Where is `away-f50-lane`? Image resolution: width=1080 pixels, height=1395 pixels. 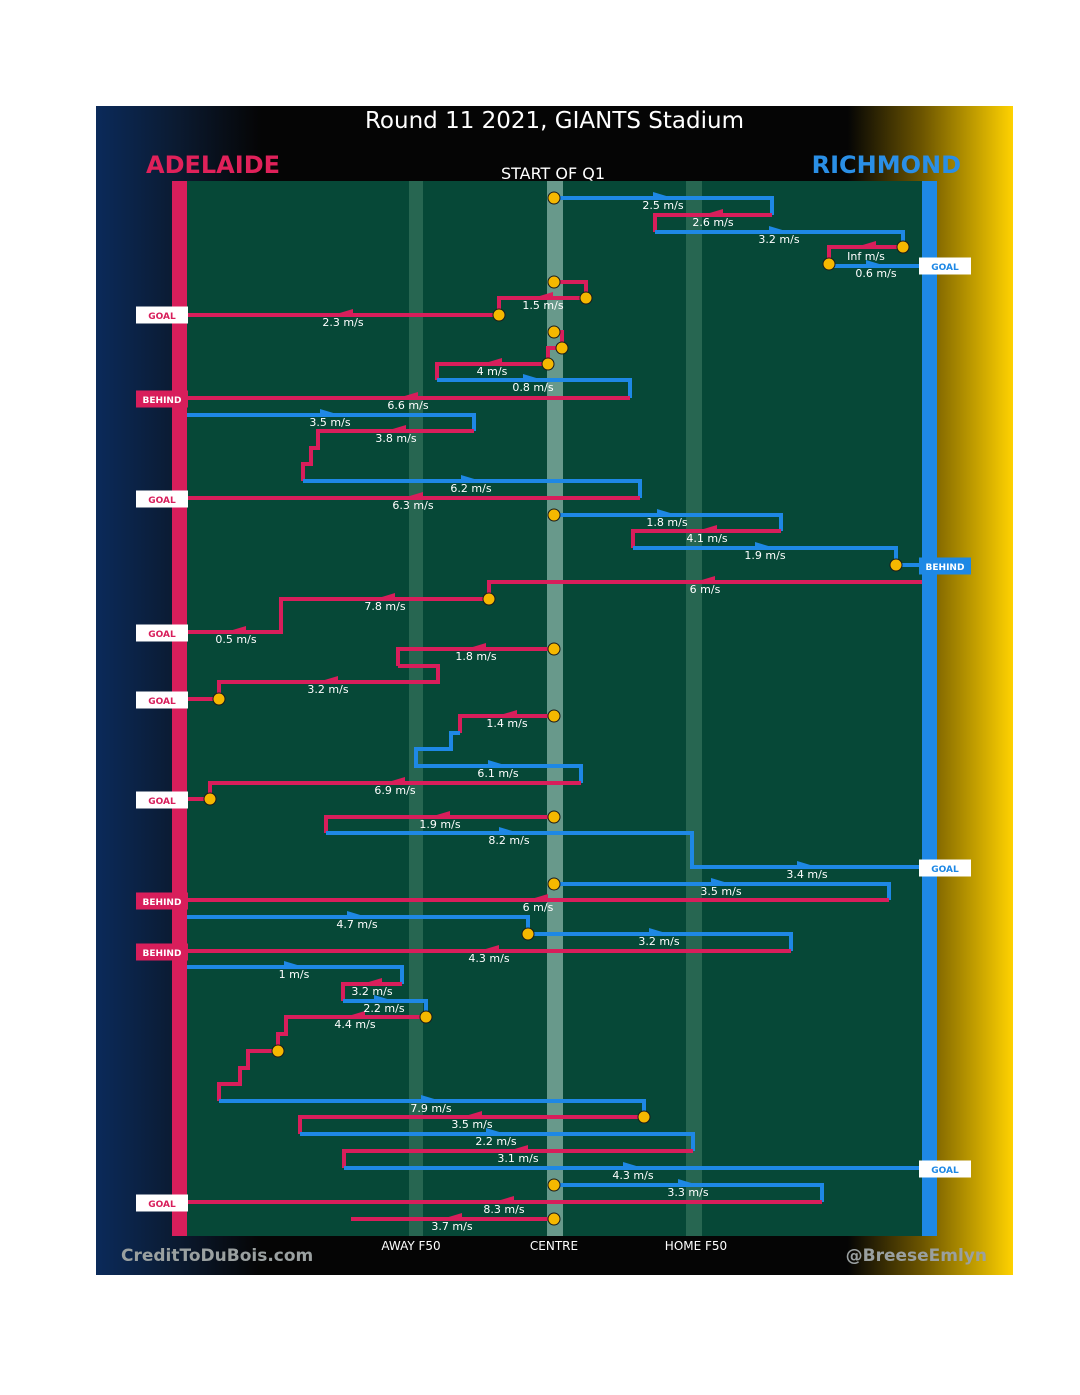 away-f50-lane is located at coordinates (416, 708).